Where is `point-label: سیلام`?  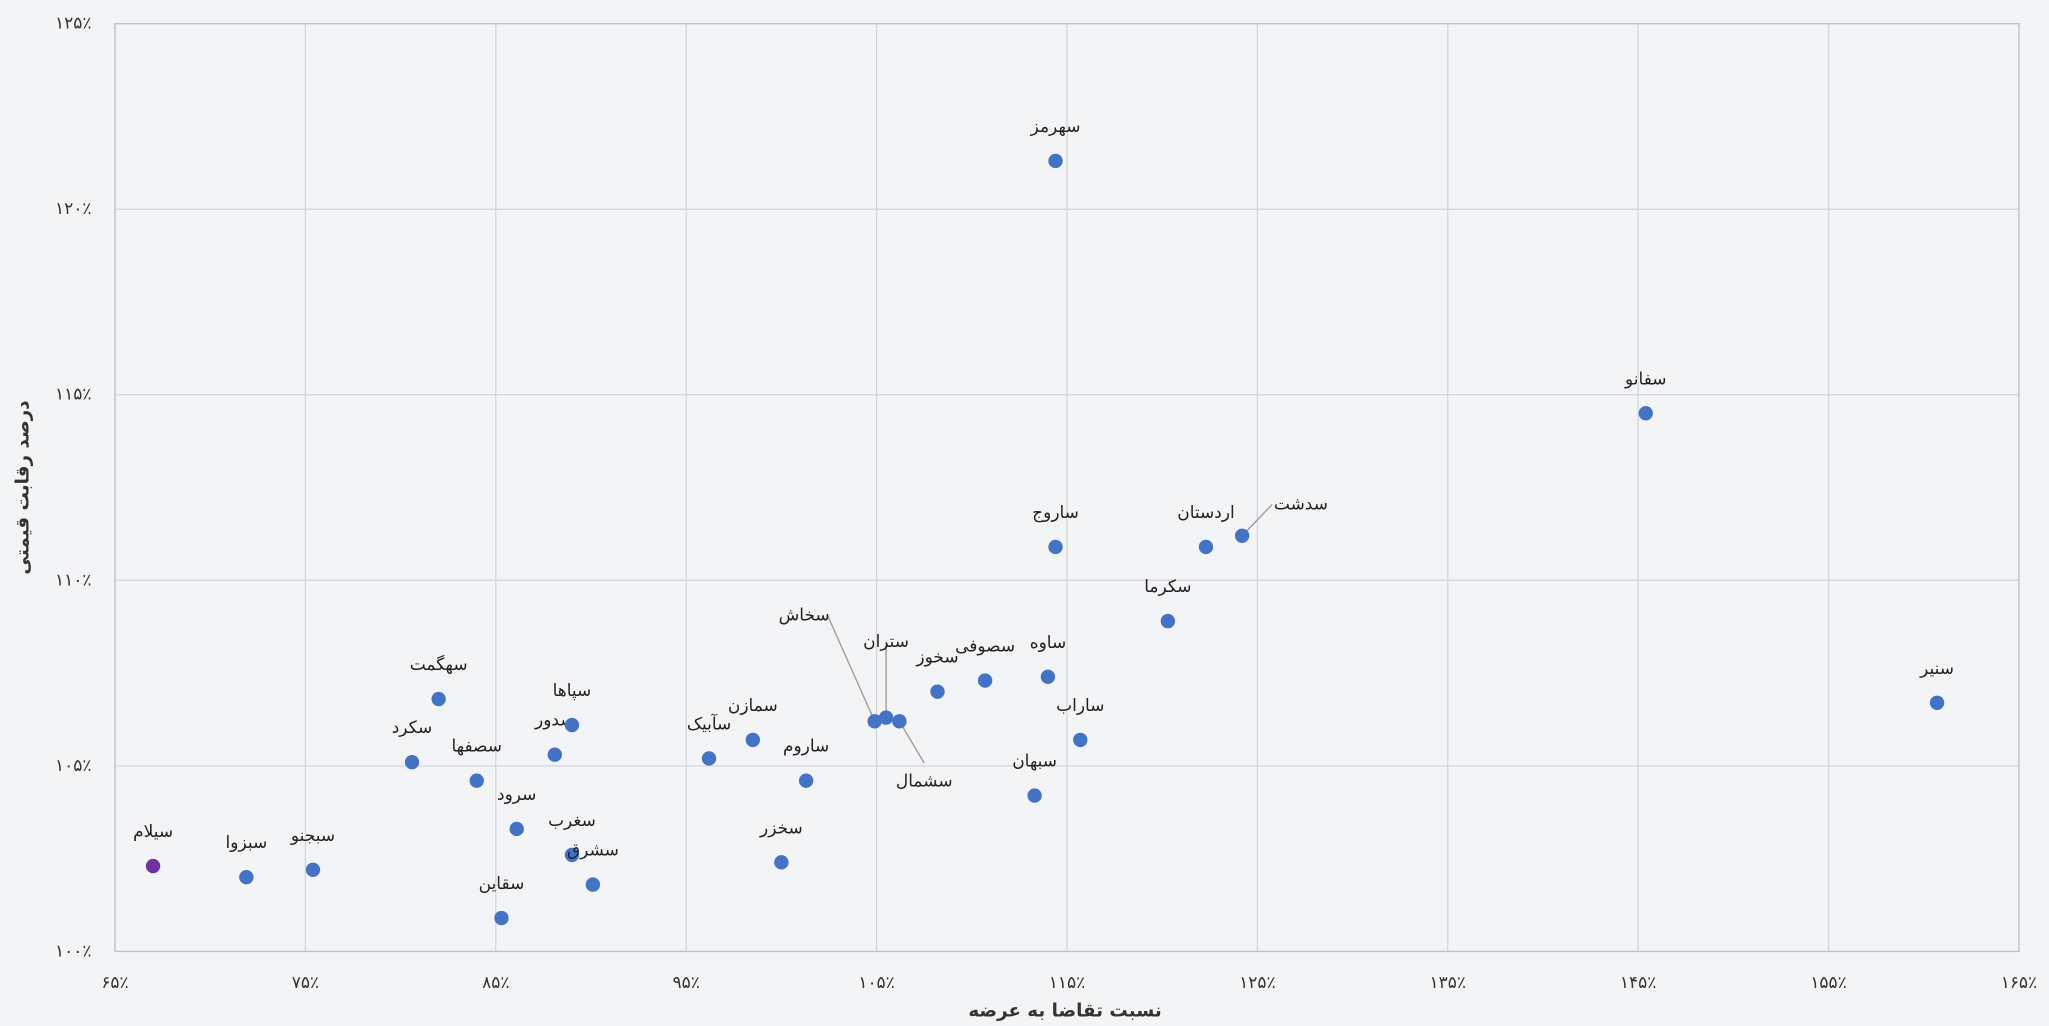
point-label: سیلام is located at coordinates (153, 832).